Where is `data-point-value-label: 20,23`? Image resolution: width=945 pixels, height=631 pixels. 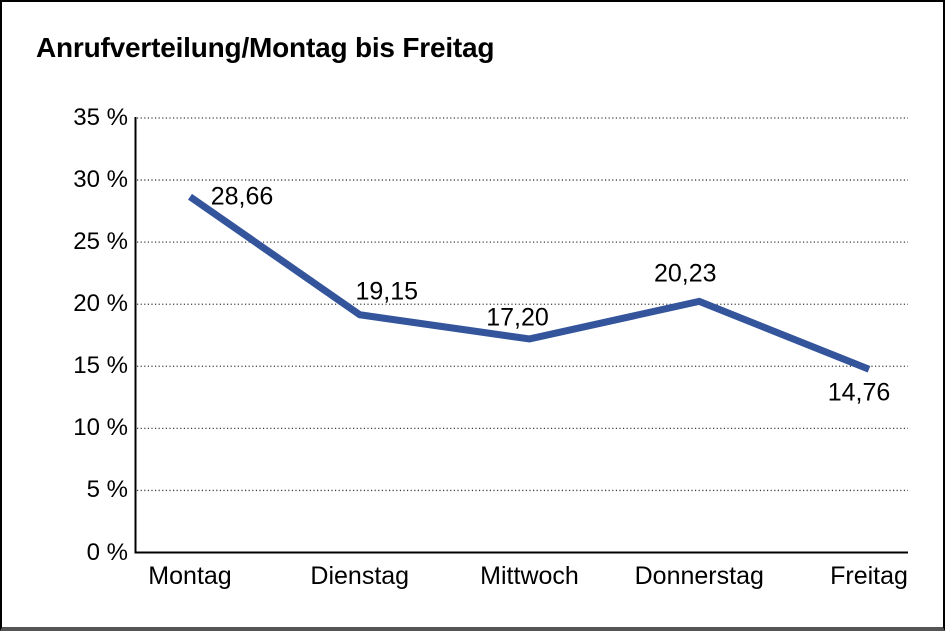 data-point-value-label: 20,23 is located at coordinates (685, 273).